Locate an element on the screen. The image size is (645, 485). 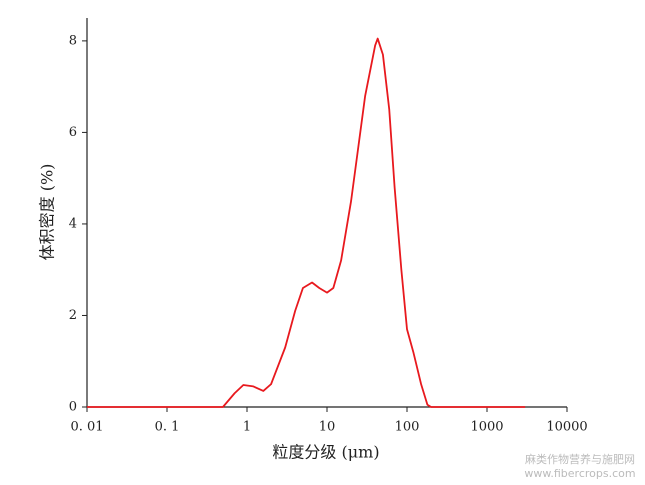
y-tick-label: 2 is located at coordinates (73, 315).